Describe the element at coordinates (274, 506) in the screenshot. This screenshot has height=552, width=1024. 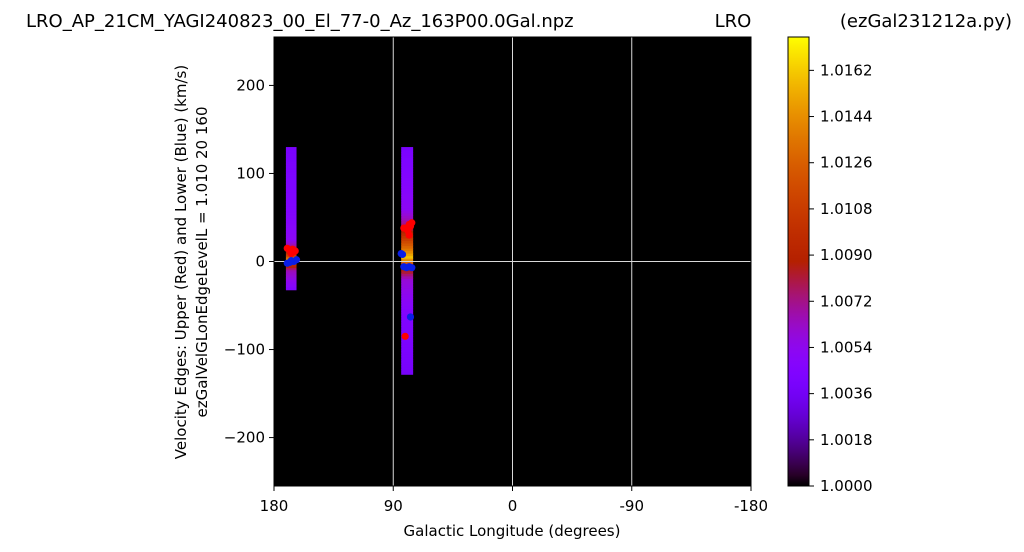
I see `x-tick-label: 180` at that location.